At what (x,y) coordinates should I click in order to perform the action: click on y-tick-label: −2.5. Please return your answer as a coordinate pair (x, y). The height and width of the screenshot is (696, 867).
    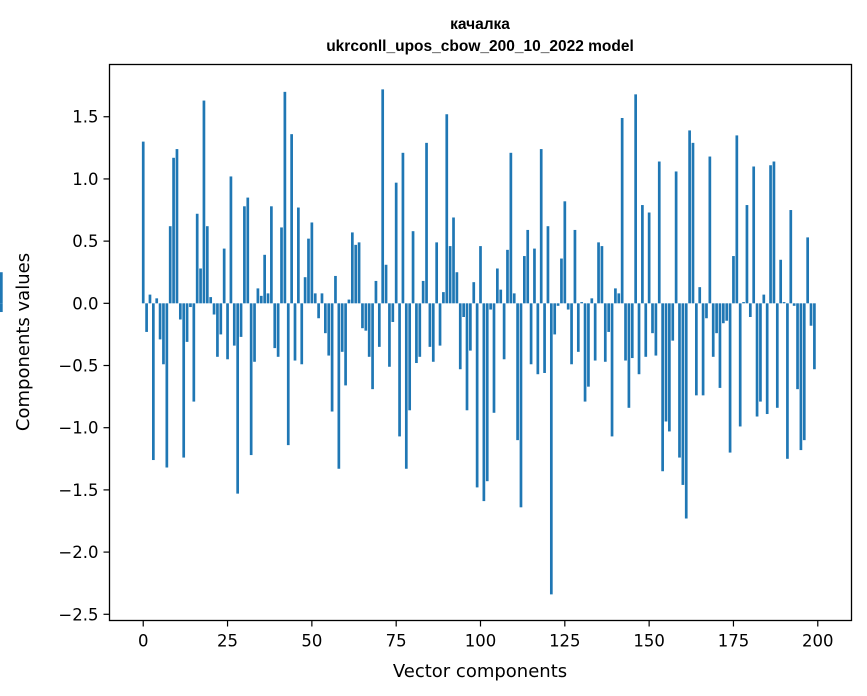
    Looking at the image, I should click on (78, 614).